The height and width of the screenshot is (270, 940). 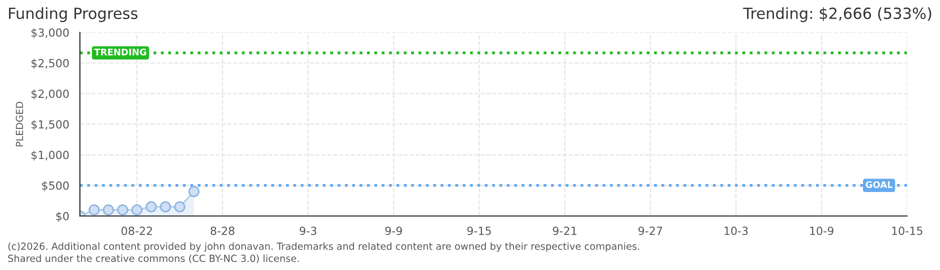 What do you see at coordinates (650, 231) in the screenshot?
I see `x-tick-label: 9-27` at bounding box center [650, 231].